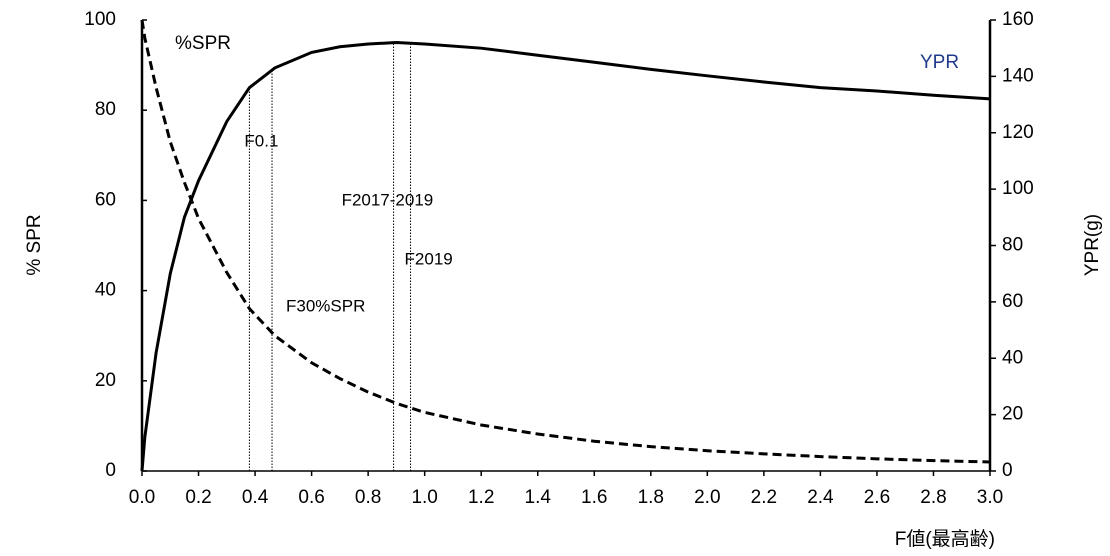 This screenshot has width=1110, height=556. What do you see at coordinates (939, 62) in the screenshot?
I see `series-label: YPR` at bounding box center [939, 62].